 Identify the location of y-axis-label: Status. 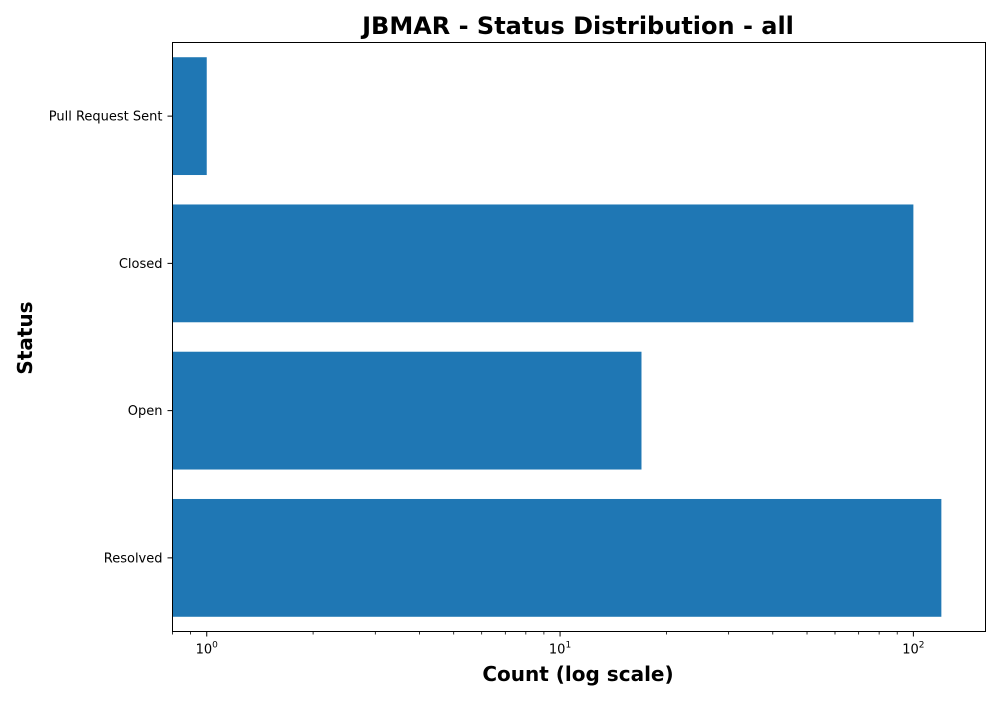
(25, 337).